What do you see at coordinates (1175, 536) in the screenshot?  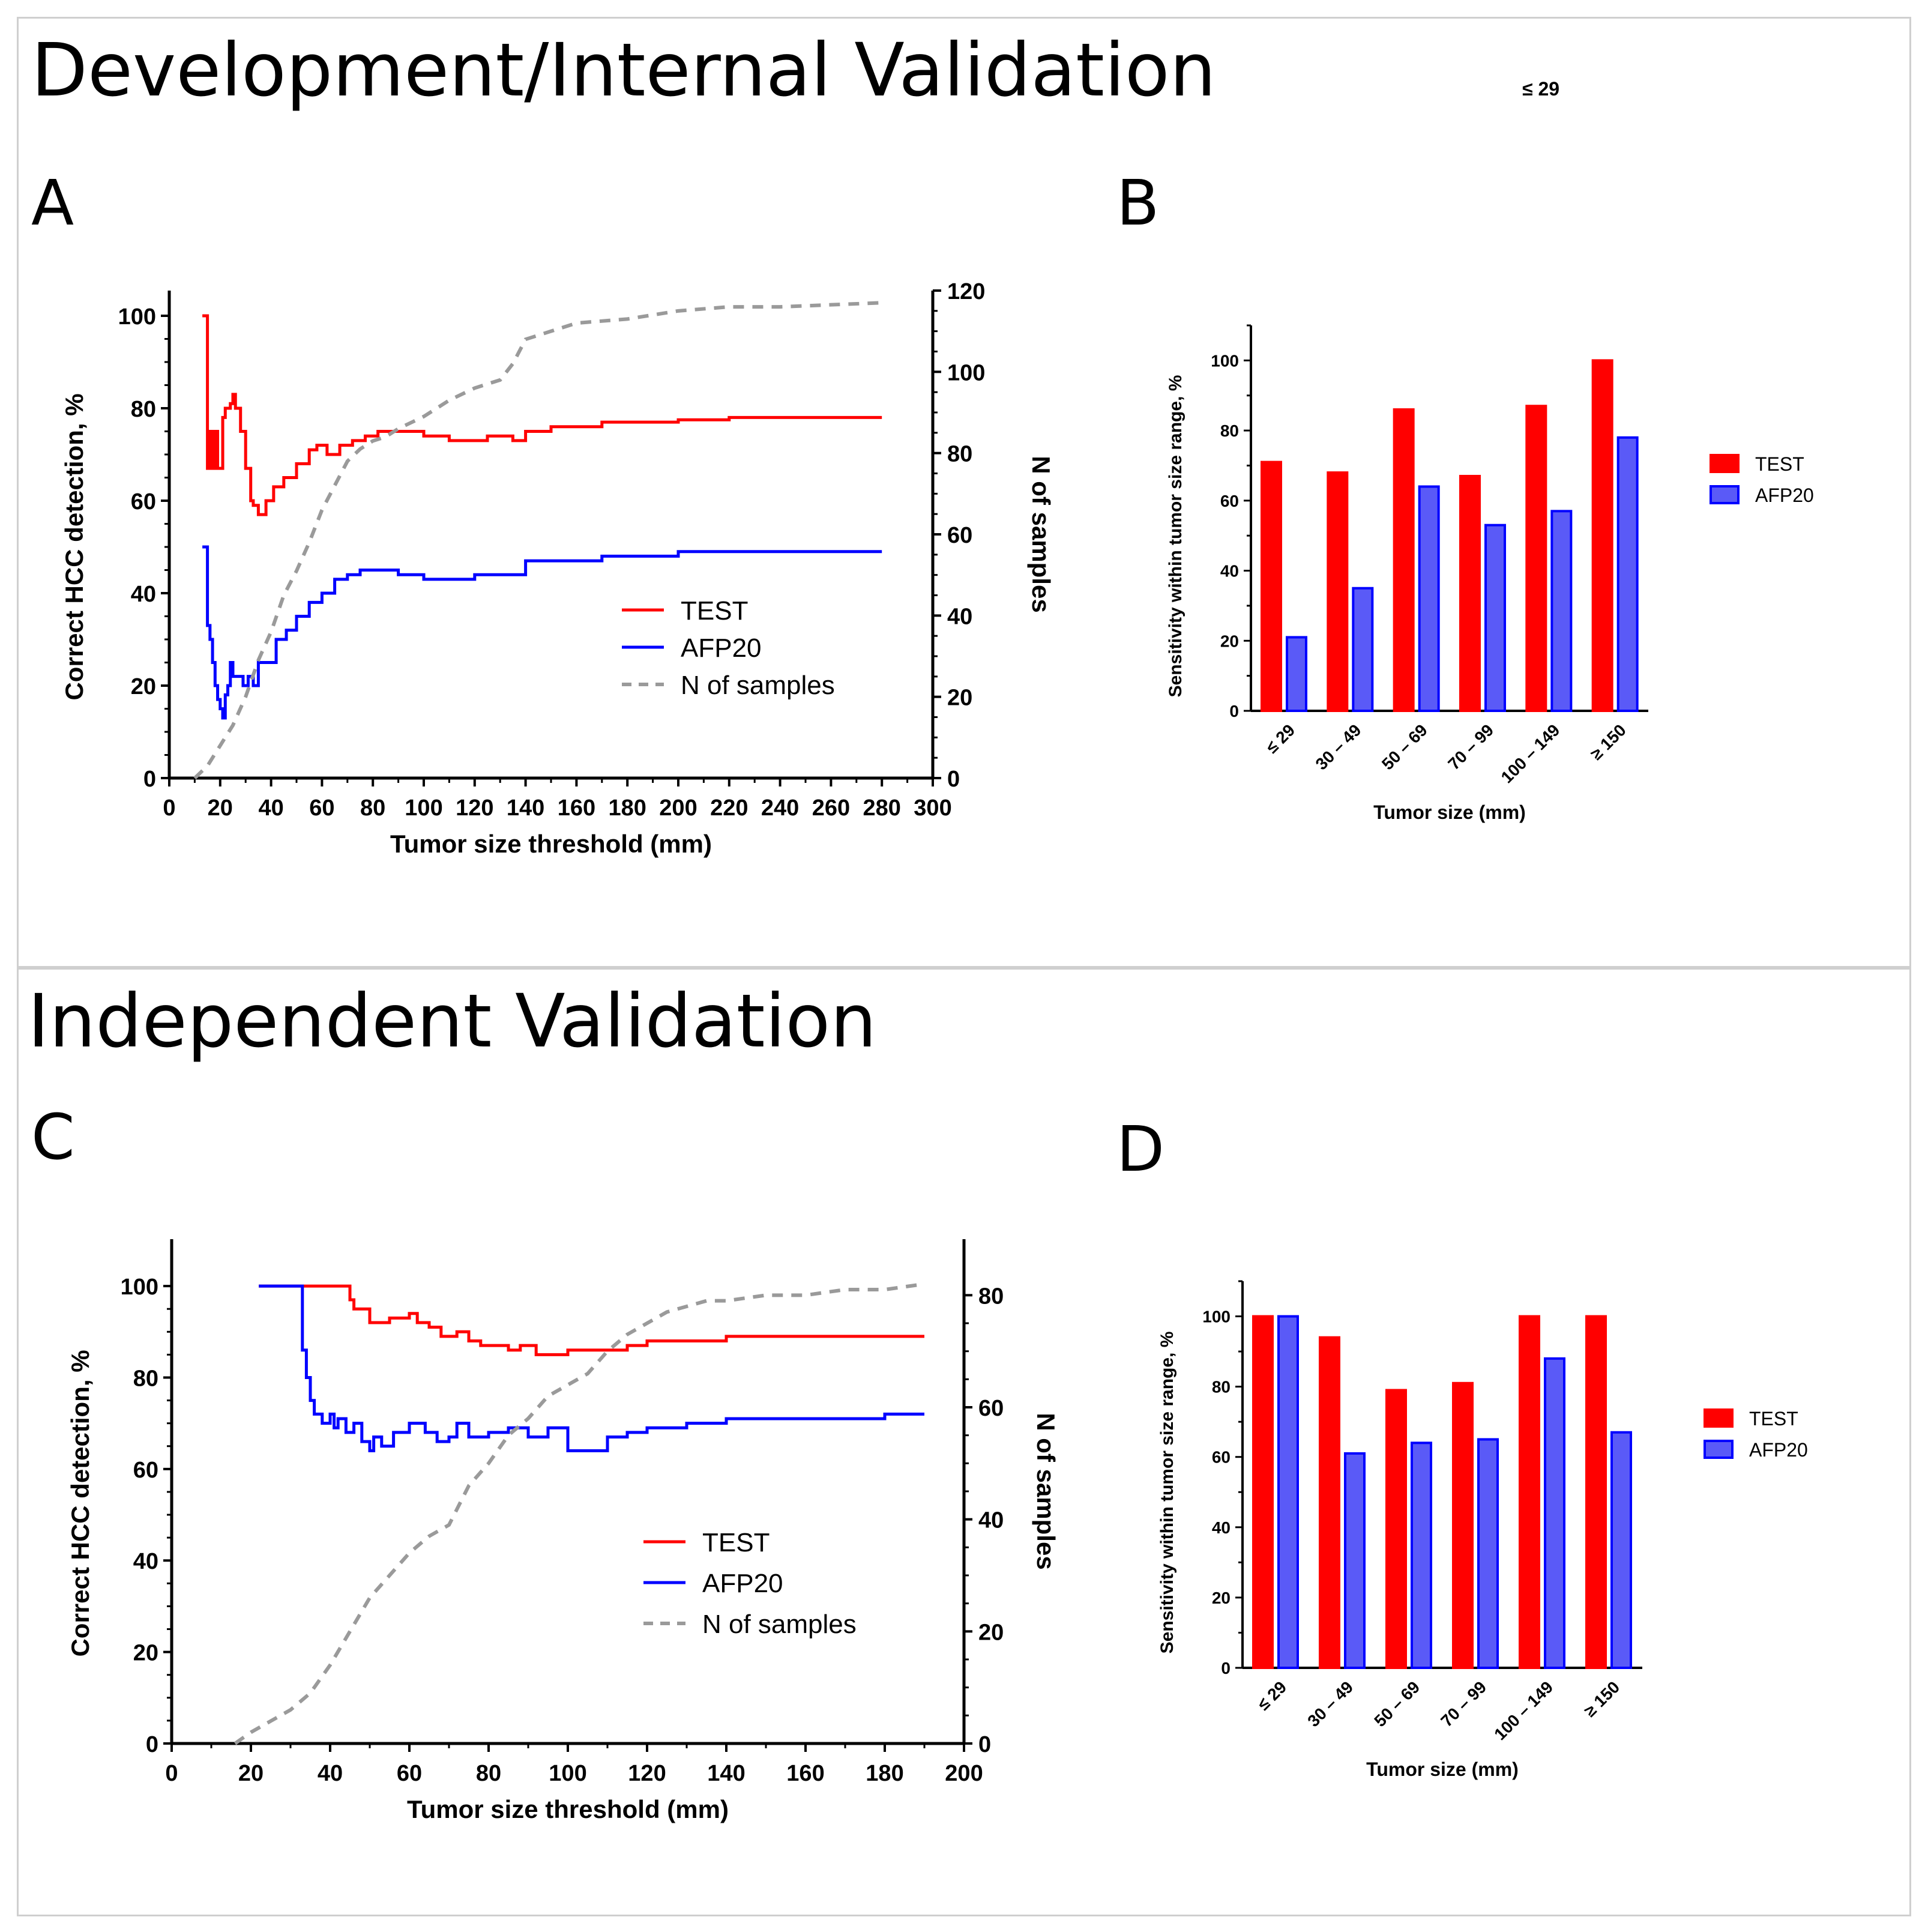 I see `y-axis-label: Sensitivity within tumor size range, %` at bounding box center [1175, 536].